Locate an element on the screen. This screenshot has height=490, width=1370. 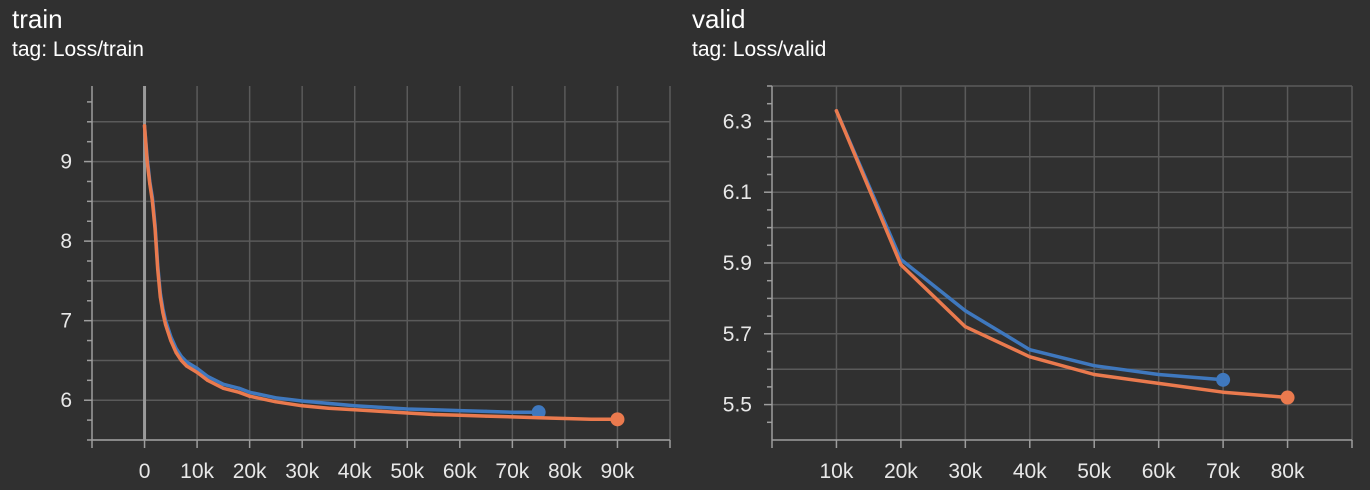
y-tick-label: 6.1 is located at coordinates (737, 192).